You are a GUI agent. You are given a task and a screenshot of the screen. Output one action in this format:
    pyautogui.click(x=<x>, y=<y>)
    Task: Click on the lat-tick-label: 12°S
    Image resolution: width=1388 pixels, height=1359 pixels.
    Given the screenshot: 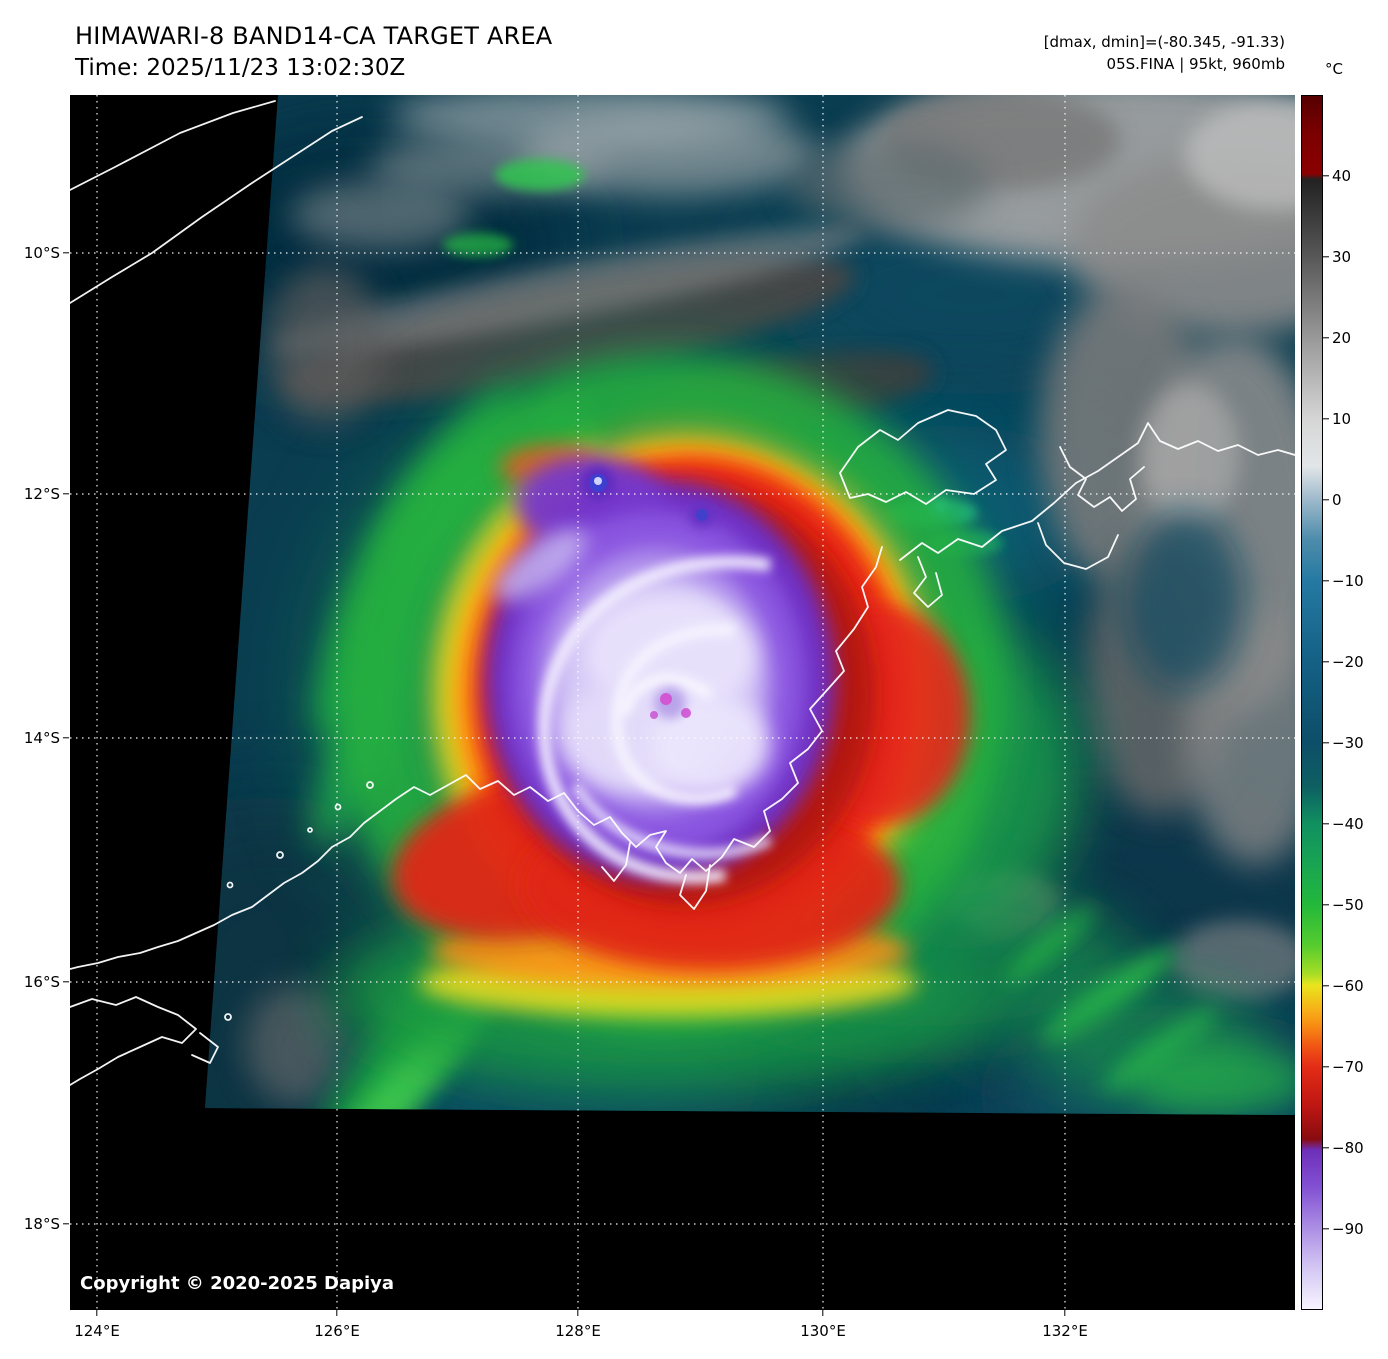 What is the action you would take?
    pyautogui.click(x=41, y=494)
    